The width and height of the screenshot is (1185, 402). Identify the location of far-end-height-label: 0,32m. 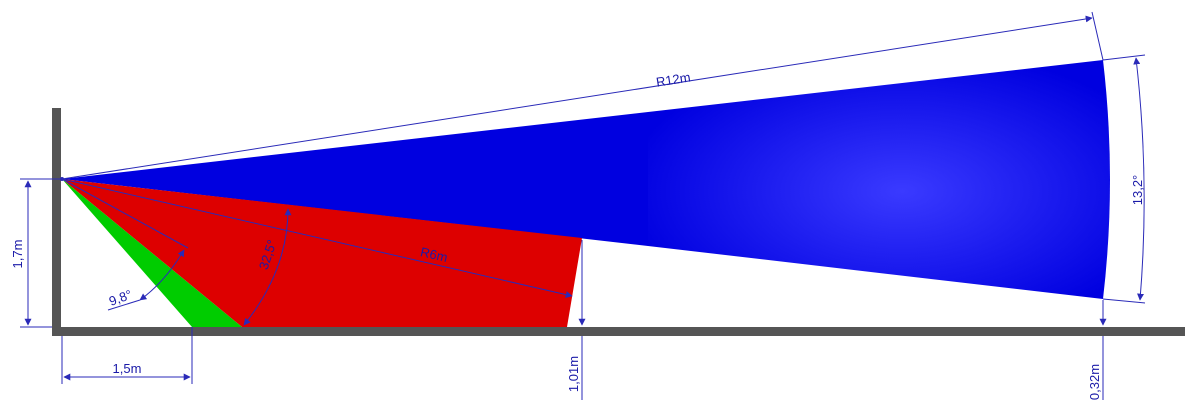
(1094, 382).